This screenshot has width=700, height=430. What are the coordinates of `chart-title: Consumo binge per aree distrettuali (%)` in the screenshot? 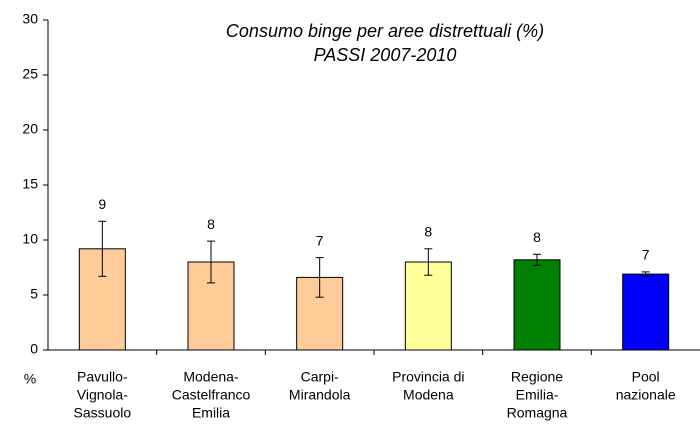 It's located at (385, 31).